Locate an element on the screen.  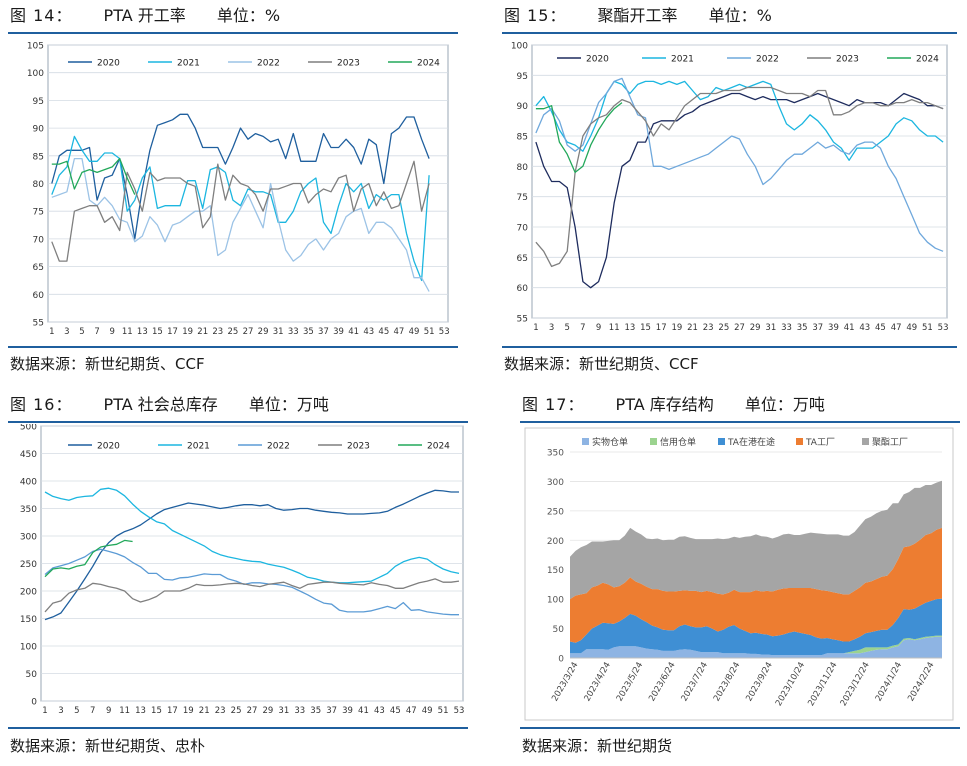
y-tick-label: 60 is located at coordinates (523, 289).